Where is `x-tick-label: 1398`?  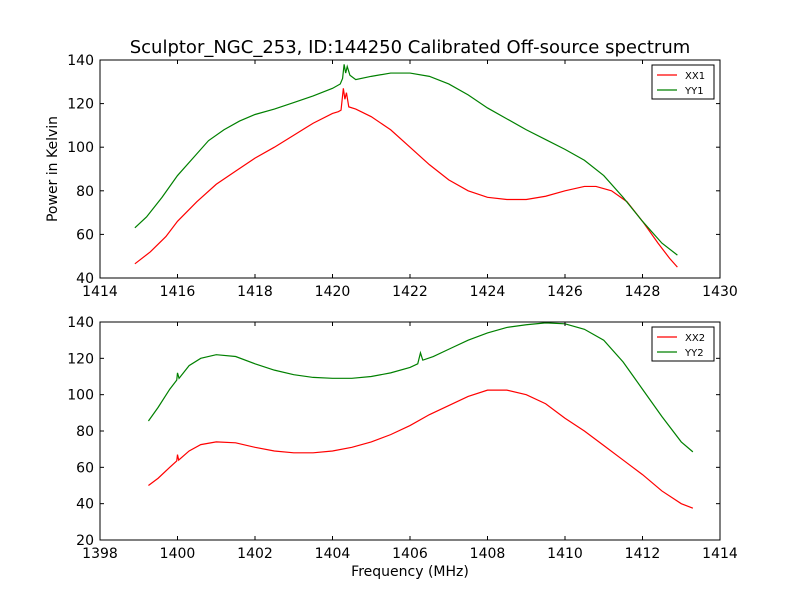
x-tick-label: 1398 is located at coordinates (100, 554).